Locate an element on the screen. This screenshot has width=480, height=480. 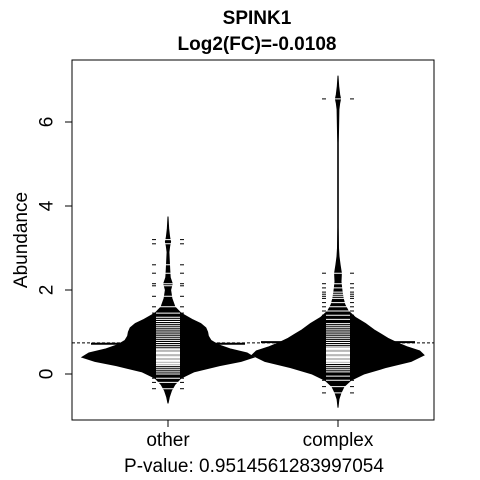
chart-title: SPINK1 is located at coordinates (257, 18).